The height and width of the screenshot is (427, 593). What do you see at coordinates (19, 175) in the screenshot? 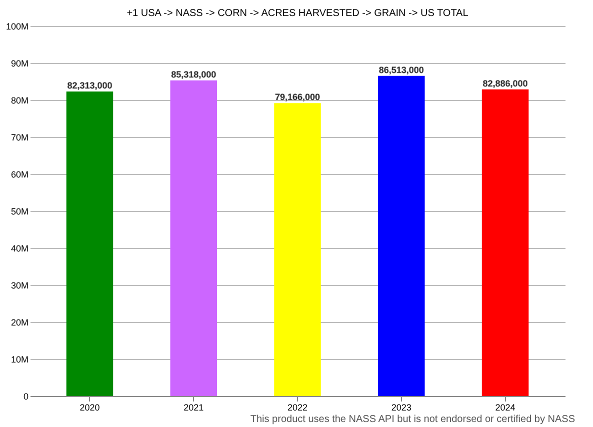
I see `y-tick-label: 60M` at bounding box center [19, 175].